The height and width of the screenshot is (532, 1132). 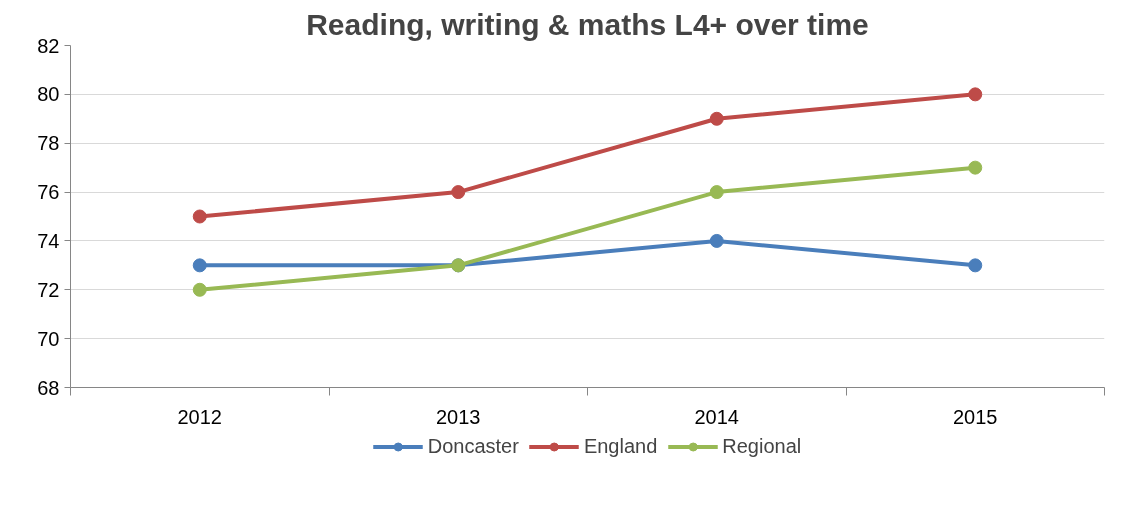 What do you see at coordinates (473, 446) in the screenshot?
I see `legend-label: Doncaster` at bounding box center [473, 446].